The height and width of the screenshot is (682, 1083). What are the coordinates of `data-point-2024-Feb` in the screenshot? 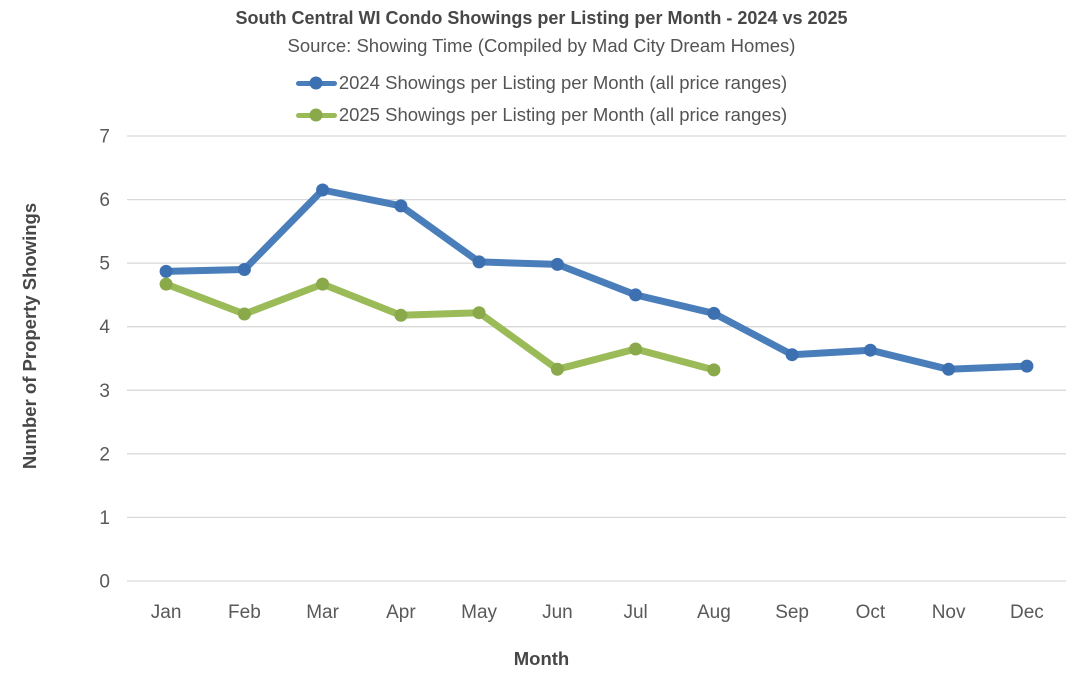 It's located at (244, 269).